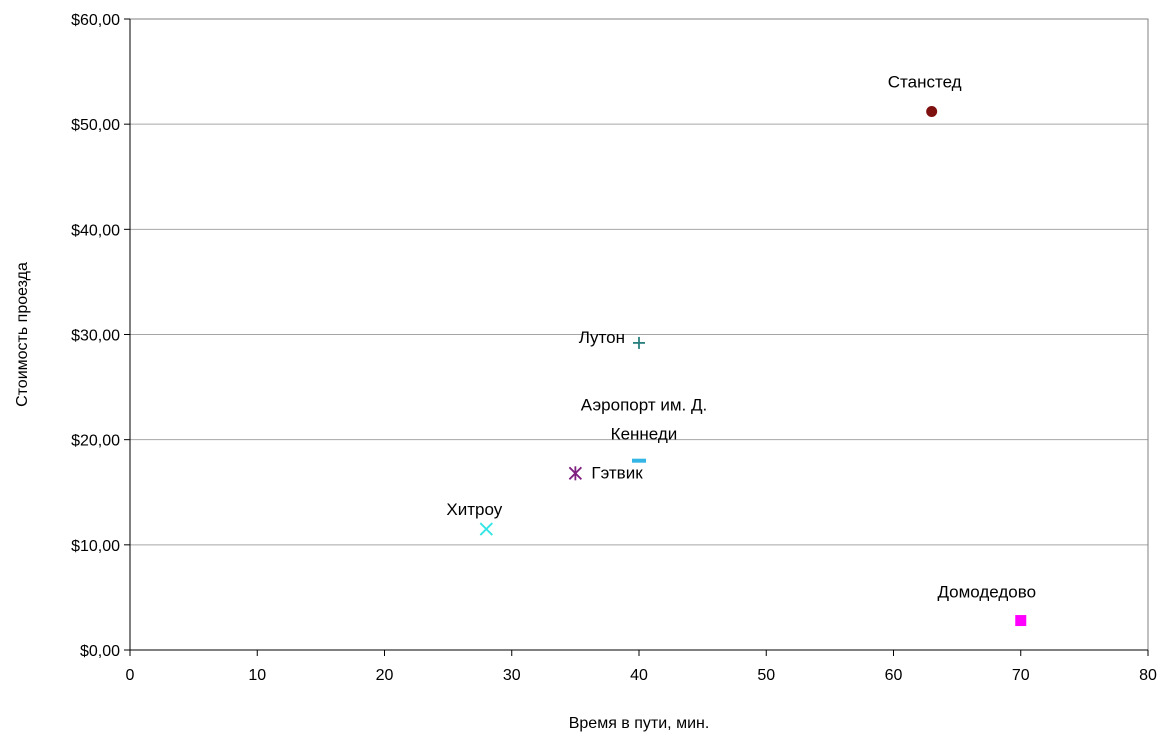 The image size is (1164, 737). What do you see at coordinates (474, 509) in the screenshot?
I see `point-label: Хитроу` at bounding box center [474, 509].